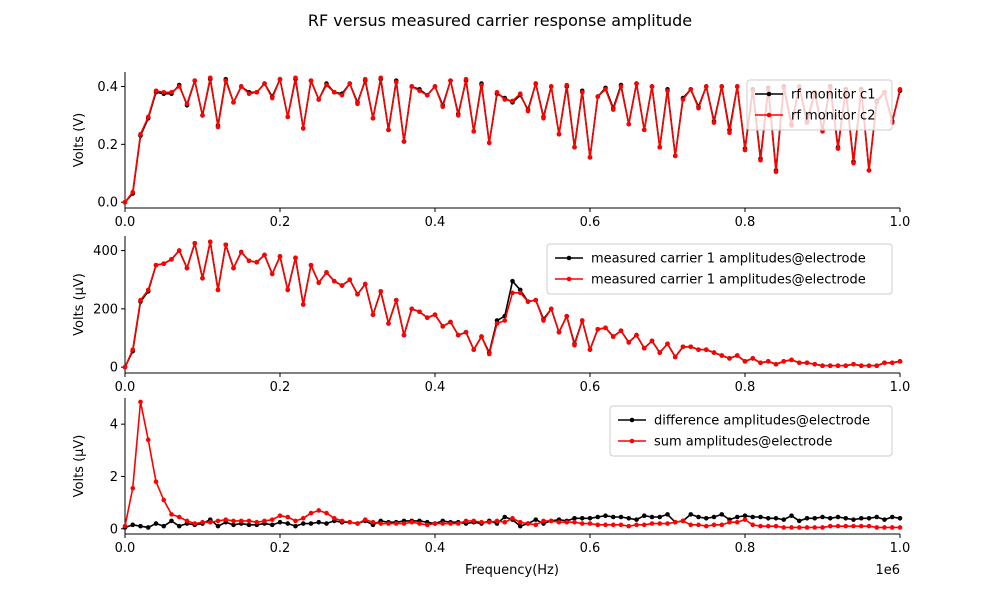 The height and width of the screenshot is (600, 1000). I want to click on legend-swatch-marker, so click(632, 441).